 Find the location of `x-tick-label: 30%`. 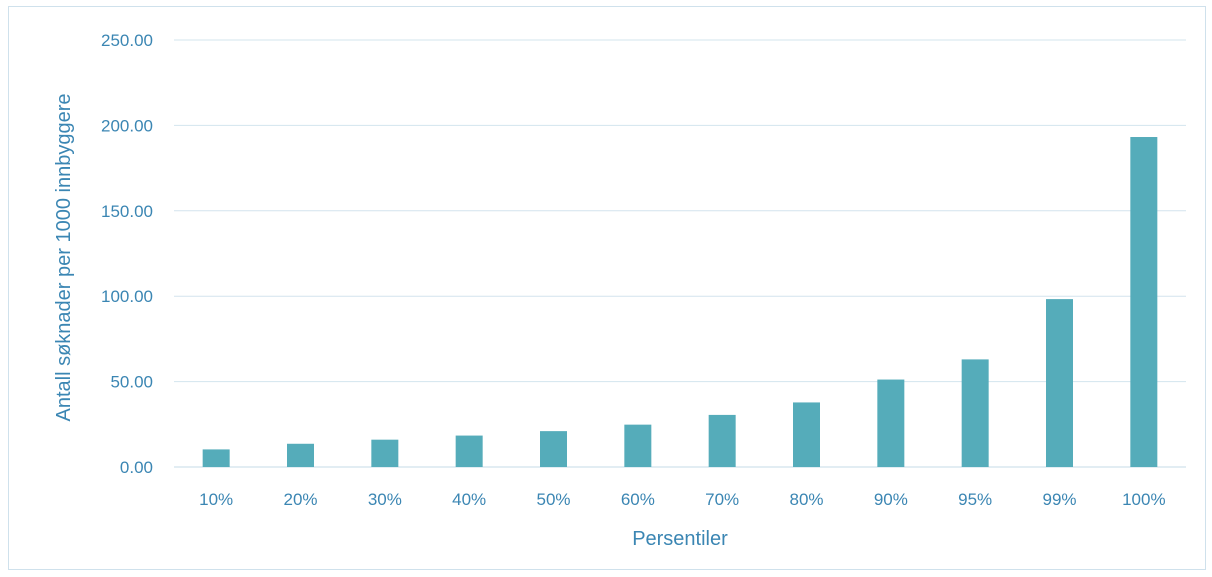

x-tick-label: 30% is located at coordinates (385, 499).